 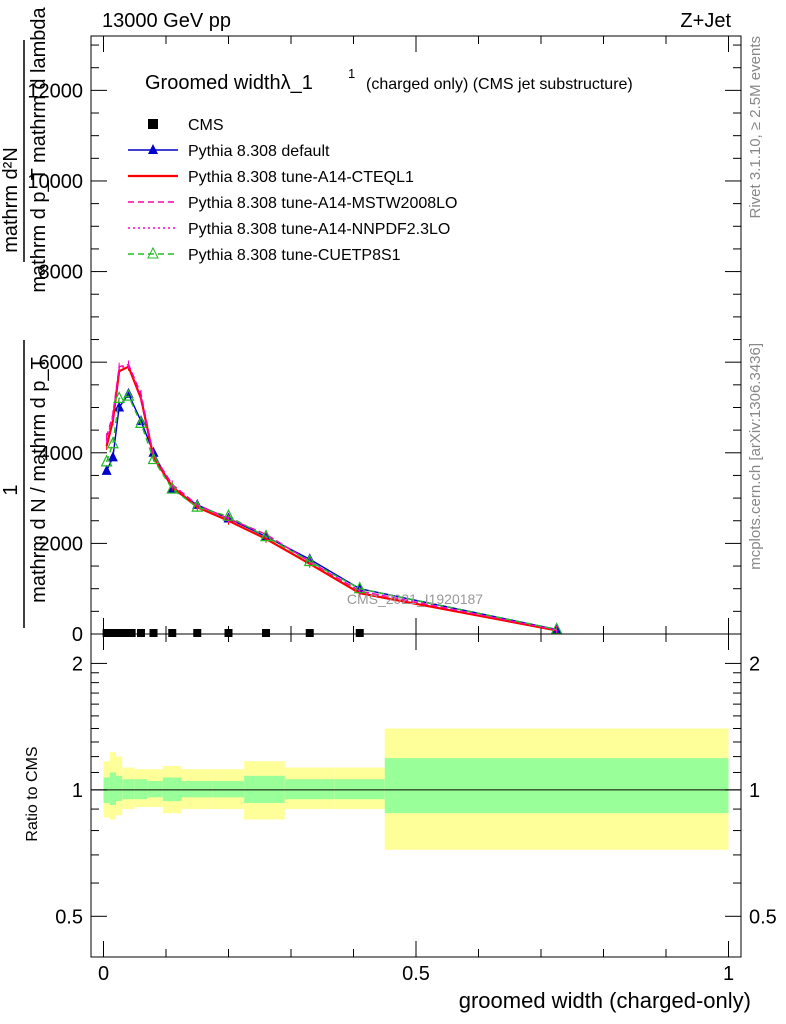 I want to click on ratio-y-tick-label-right: 0.5, so click(x=763, y=917).